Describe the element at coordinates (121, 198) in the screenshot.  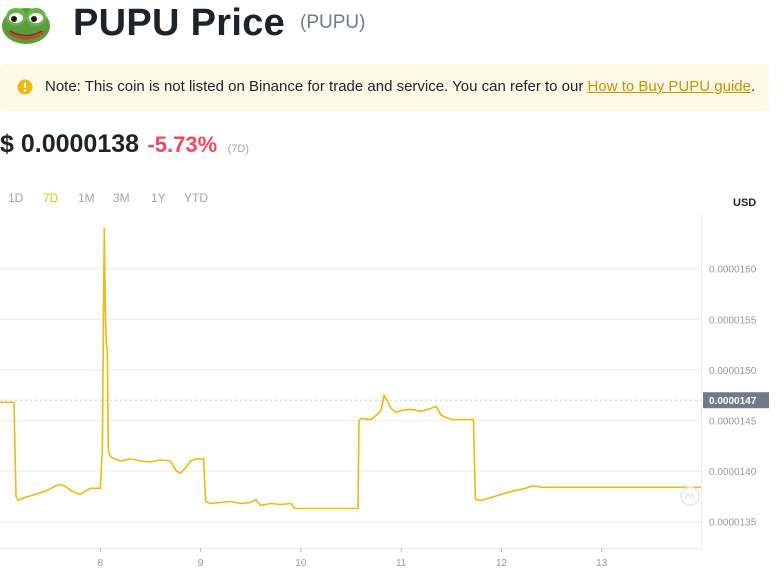
I see `tab-3m: 3M` at that location.